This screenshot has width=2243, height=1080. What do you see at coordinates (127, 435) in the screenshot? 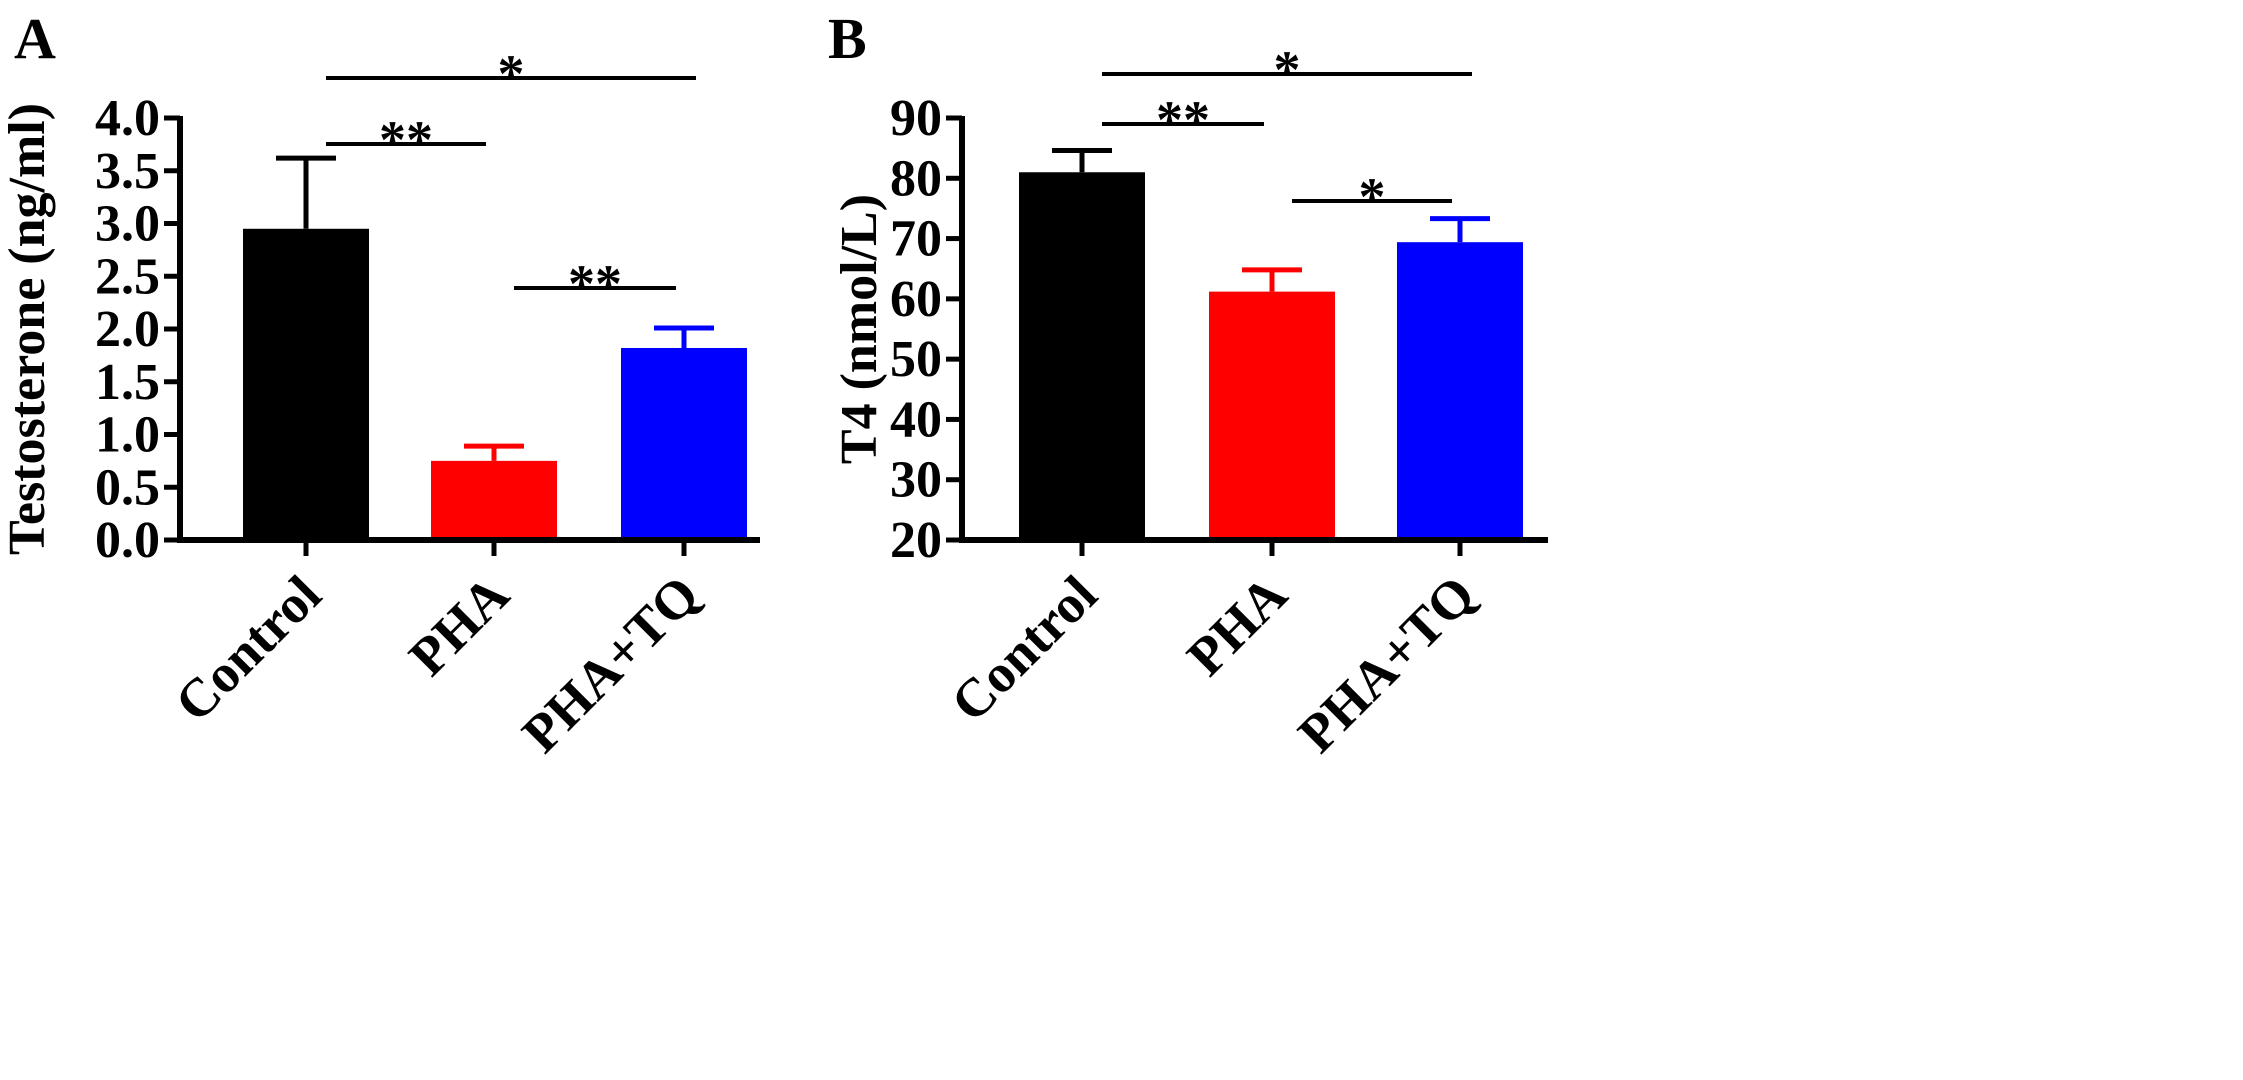
I see `y-tick-label: 1.0` at bounding box center [127, 435].